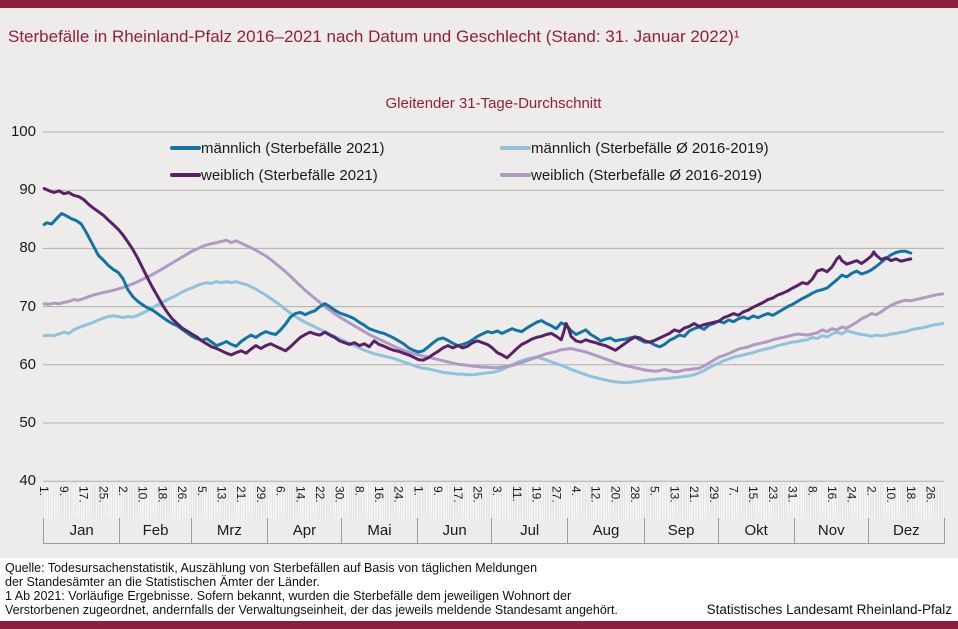 The width and height of the screenshot is (958, 629). I want to click on x-axis-tick-label-28: 4., so click(576, 501).